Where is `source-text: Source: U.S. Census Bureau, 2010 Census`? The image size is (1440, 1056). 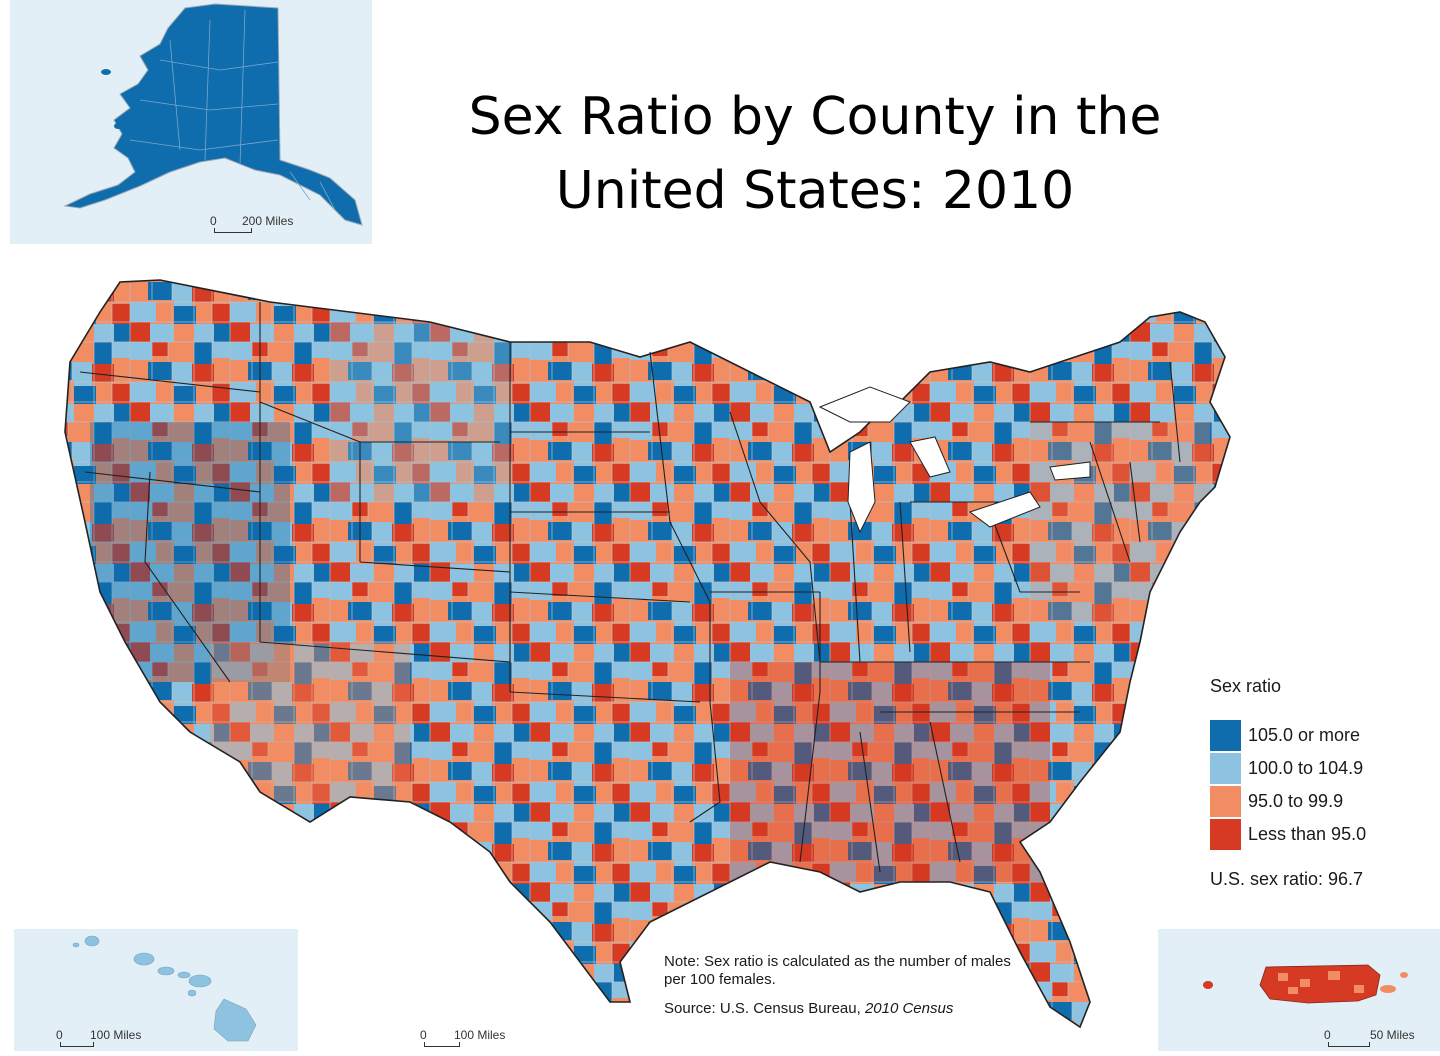
source-text: Source: U.S. Census Bureau, 2010 Census is located at coordinates (844, 1008).